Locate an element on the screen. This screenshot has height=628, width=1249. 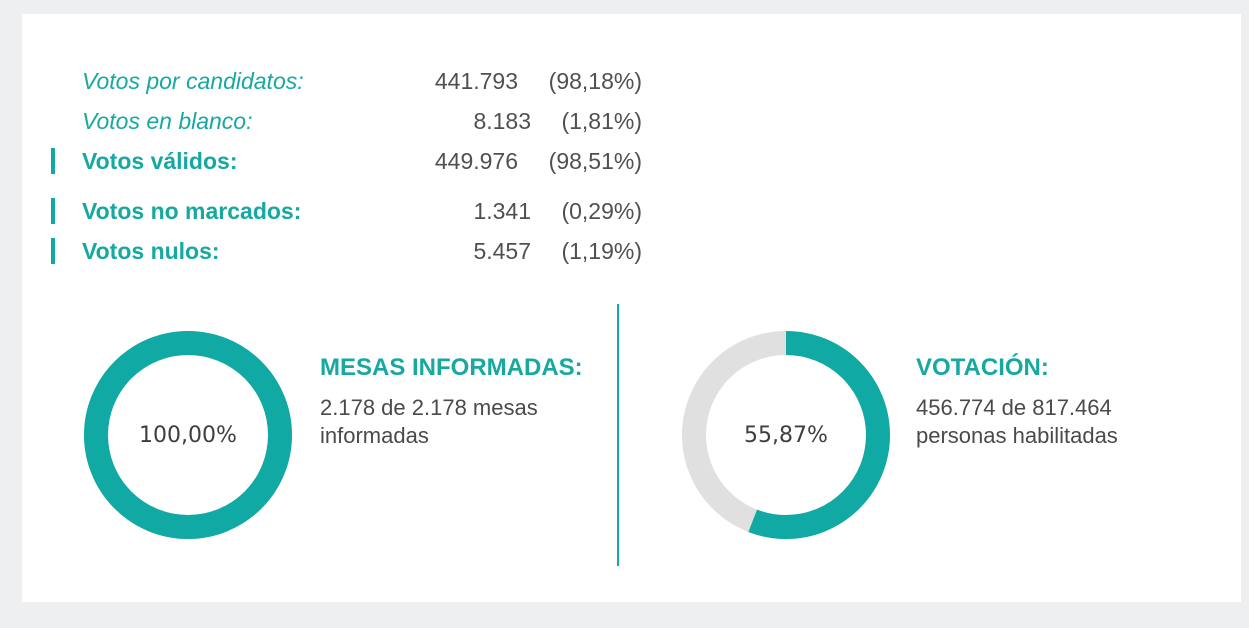
votacion-donut-arc is located at coordinates (786, 435).